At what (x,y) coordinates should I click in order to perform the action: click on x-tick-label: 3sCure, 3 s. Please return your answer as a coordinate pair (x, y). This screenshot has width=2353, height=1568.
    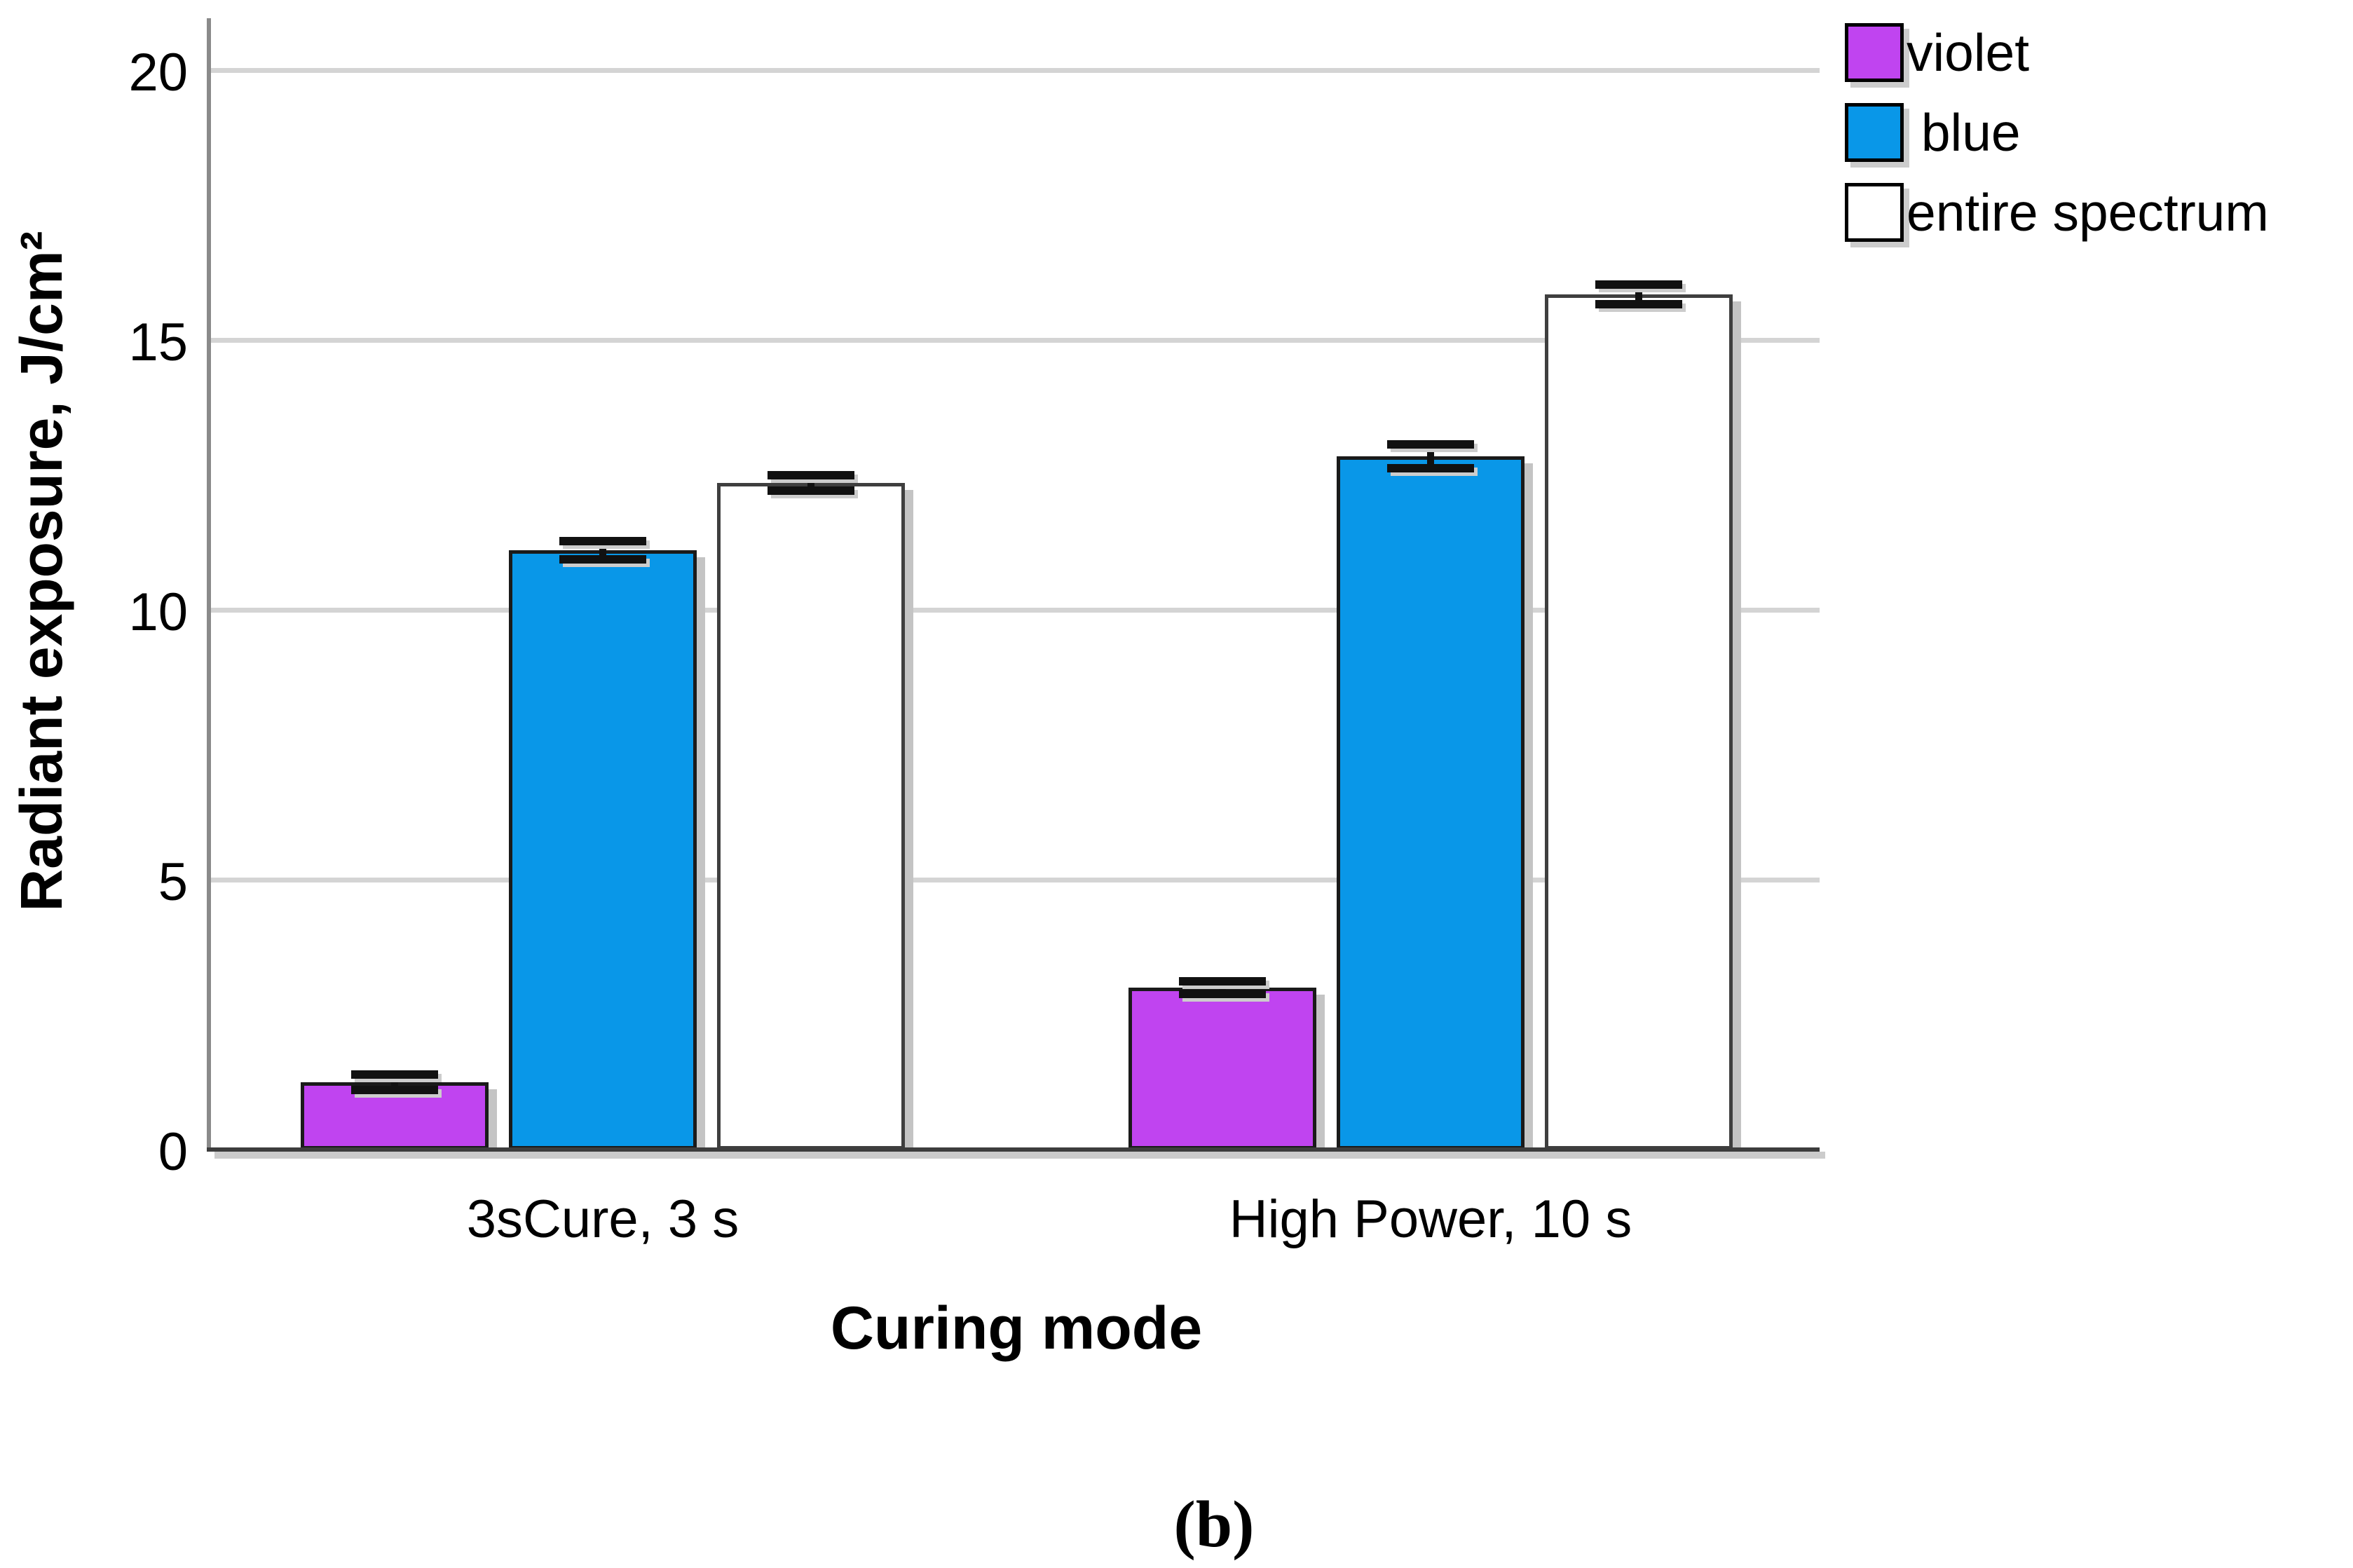
    Looking at the image, I should click on (602, 1219).